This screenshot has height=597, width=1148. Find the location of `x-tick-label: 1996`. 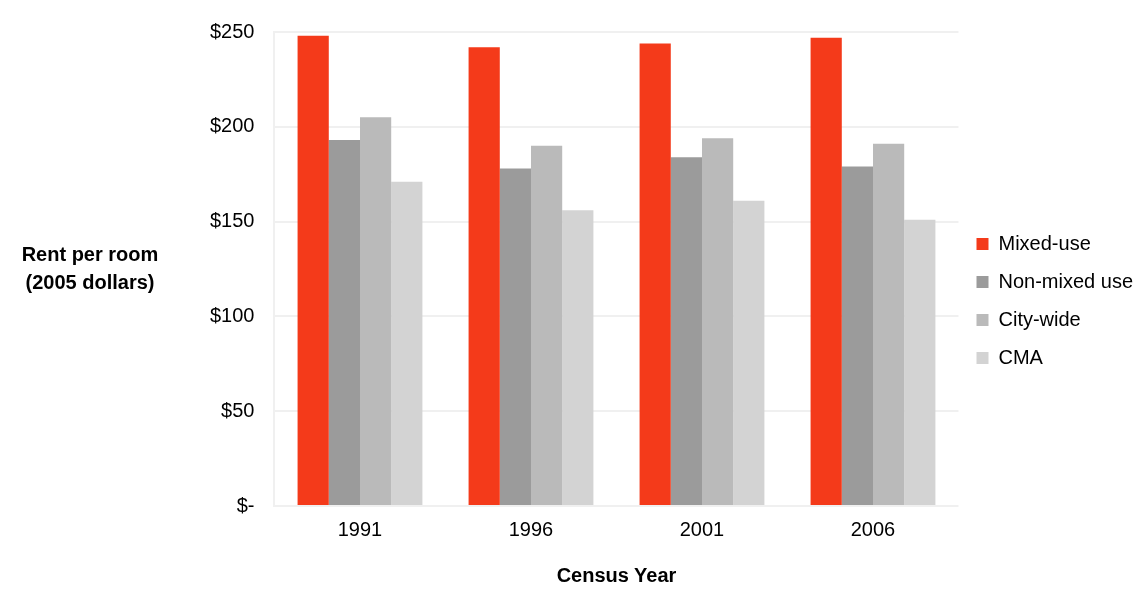

x-tick-label: 1996 is located at coordinates (531, 528).